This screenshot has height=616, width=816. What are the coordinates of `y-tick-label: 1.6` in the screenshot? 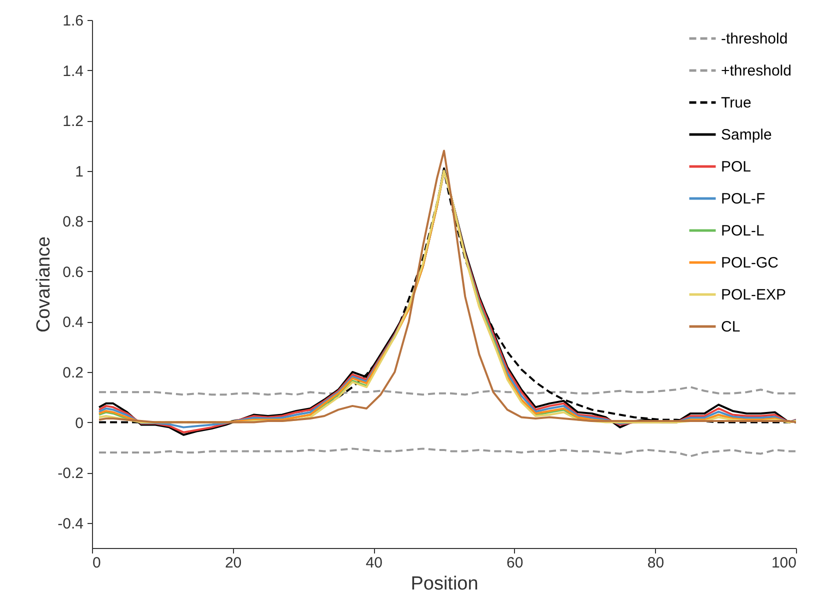 It's located at (73, 21).